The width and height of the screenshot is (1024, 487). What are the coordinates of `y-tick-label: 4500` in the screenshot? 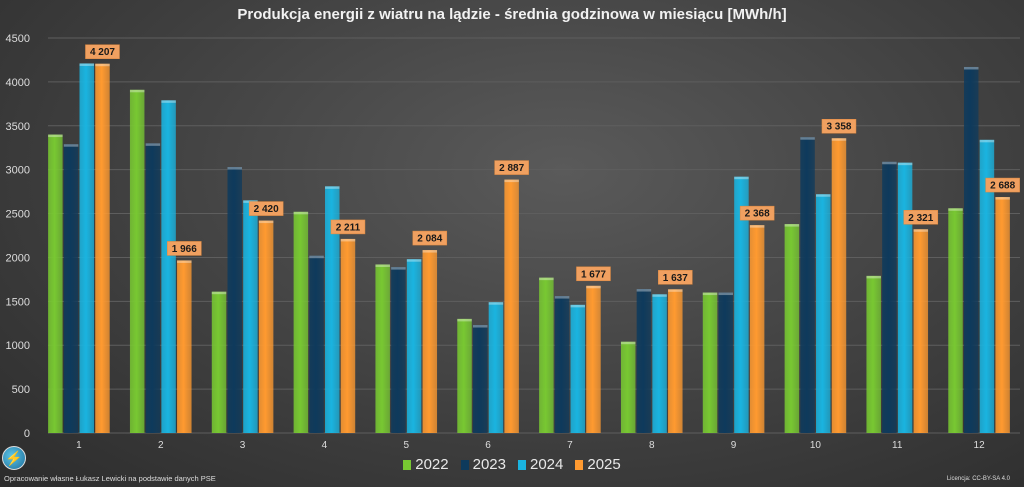 It's located at (18, 39).